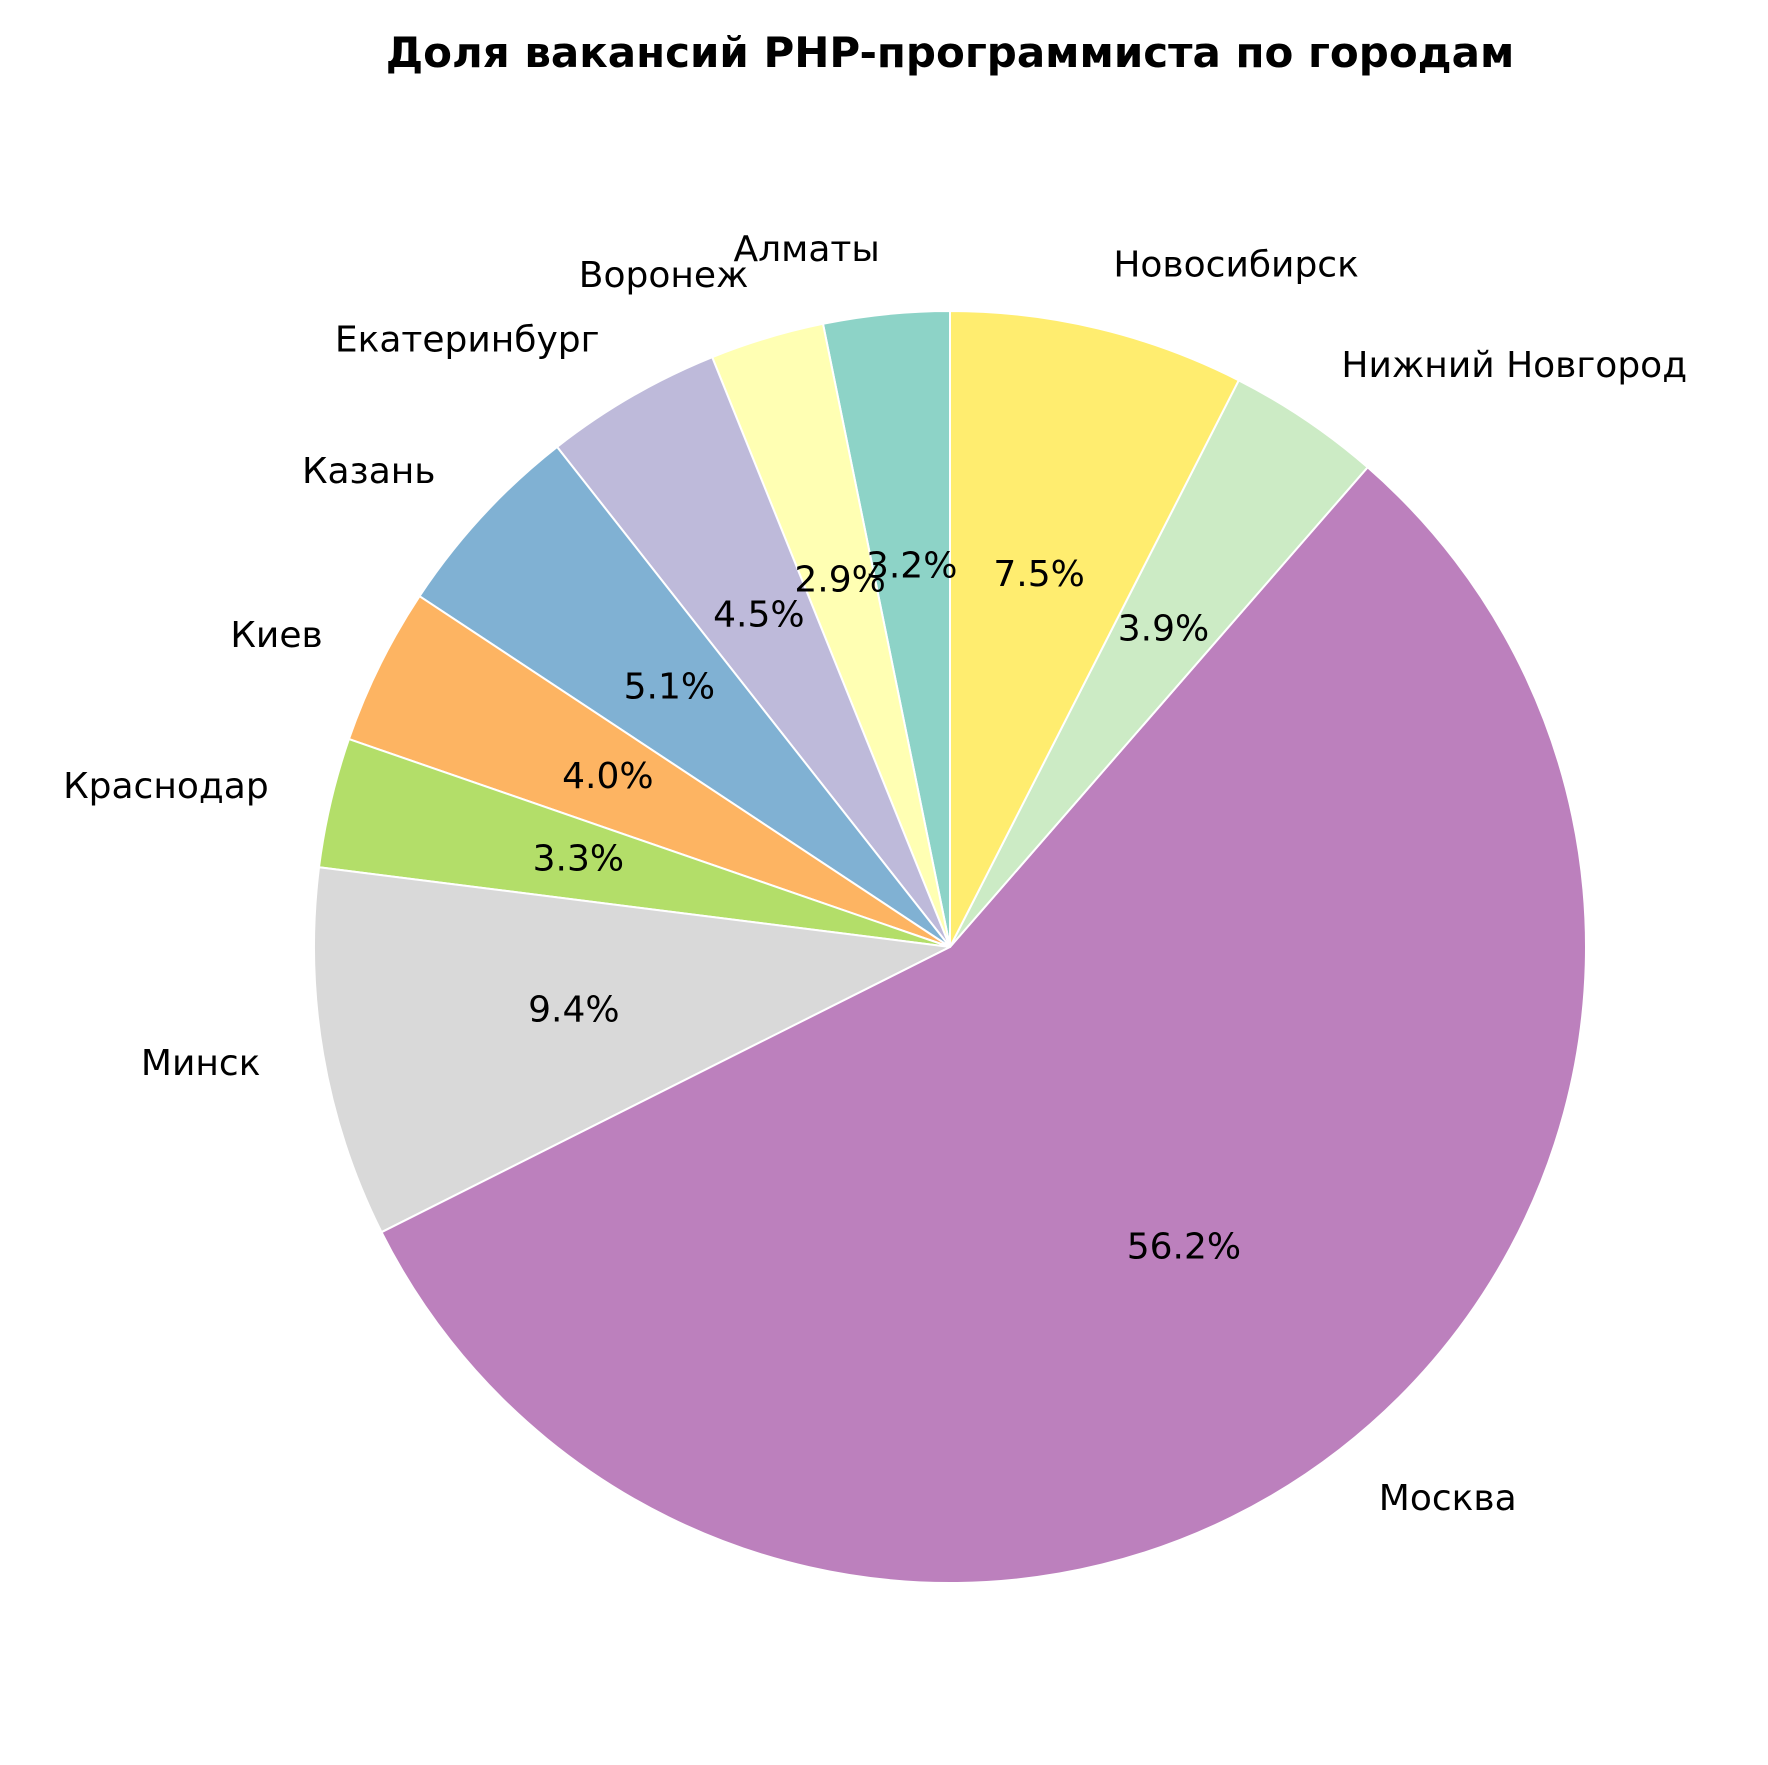 This screenshot has height=1765, width=1768. What do you see at coordinates (166, 786) in the screenshot?
I see `slice-label-краснодар: Краснодар` at bounding box center [166, 786].